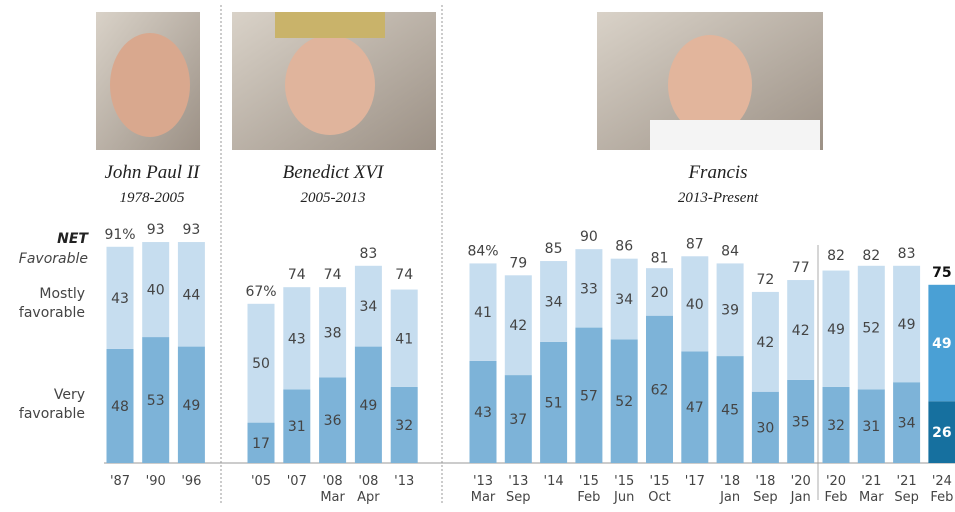  What do you see at coordinates (120, 481) in the screenshot?
I see `x-tick-label: '87` at bounding box center [120, 481].